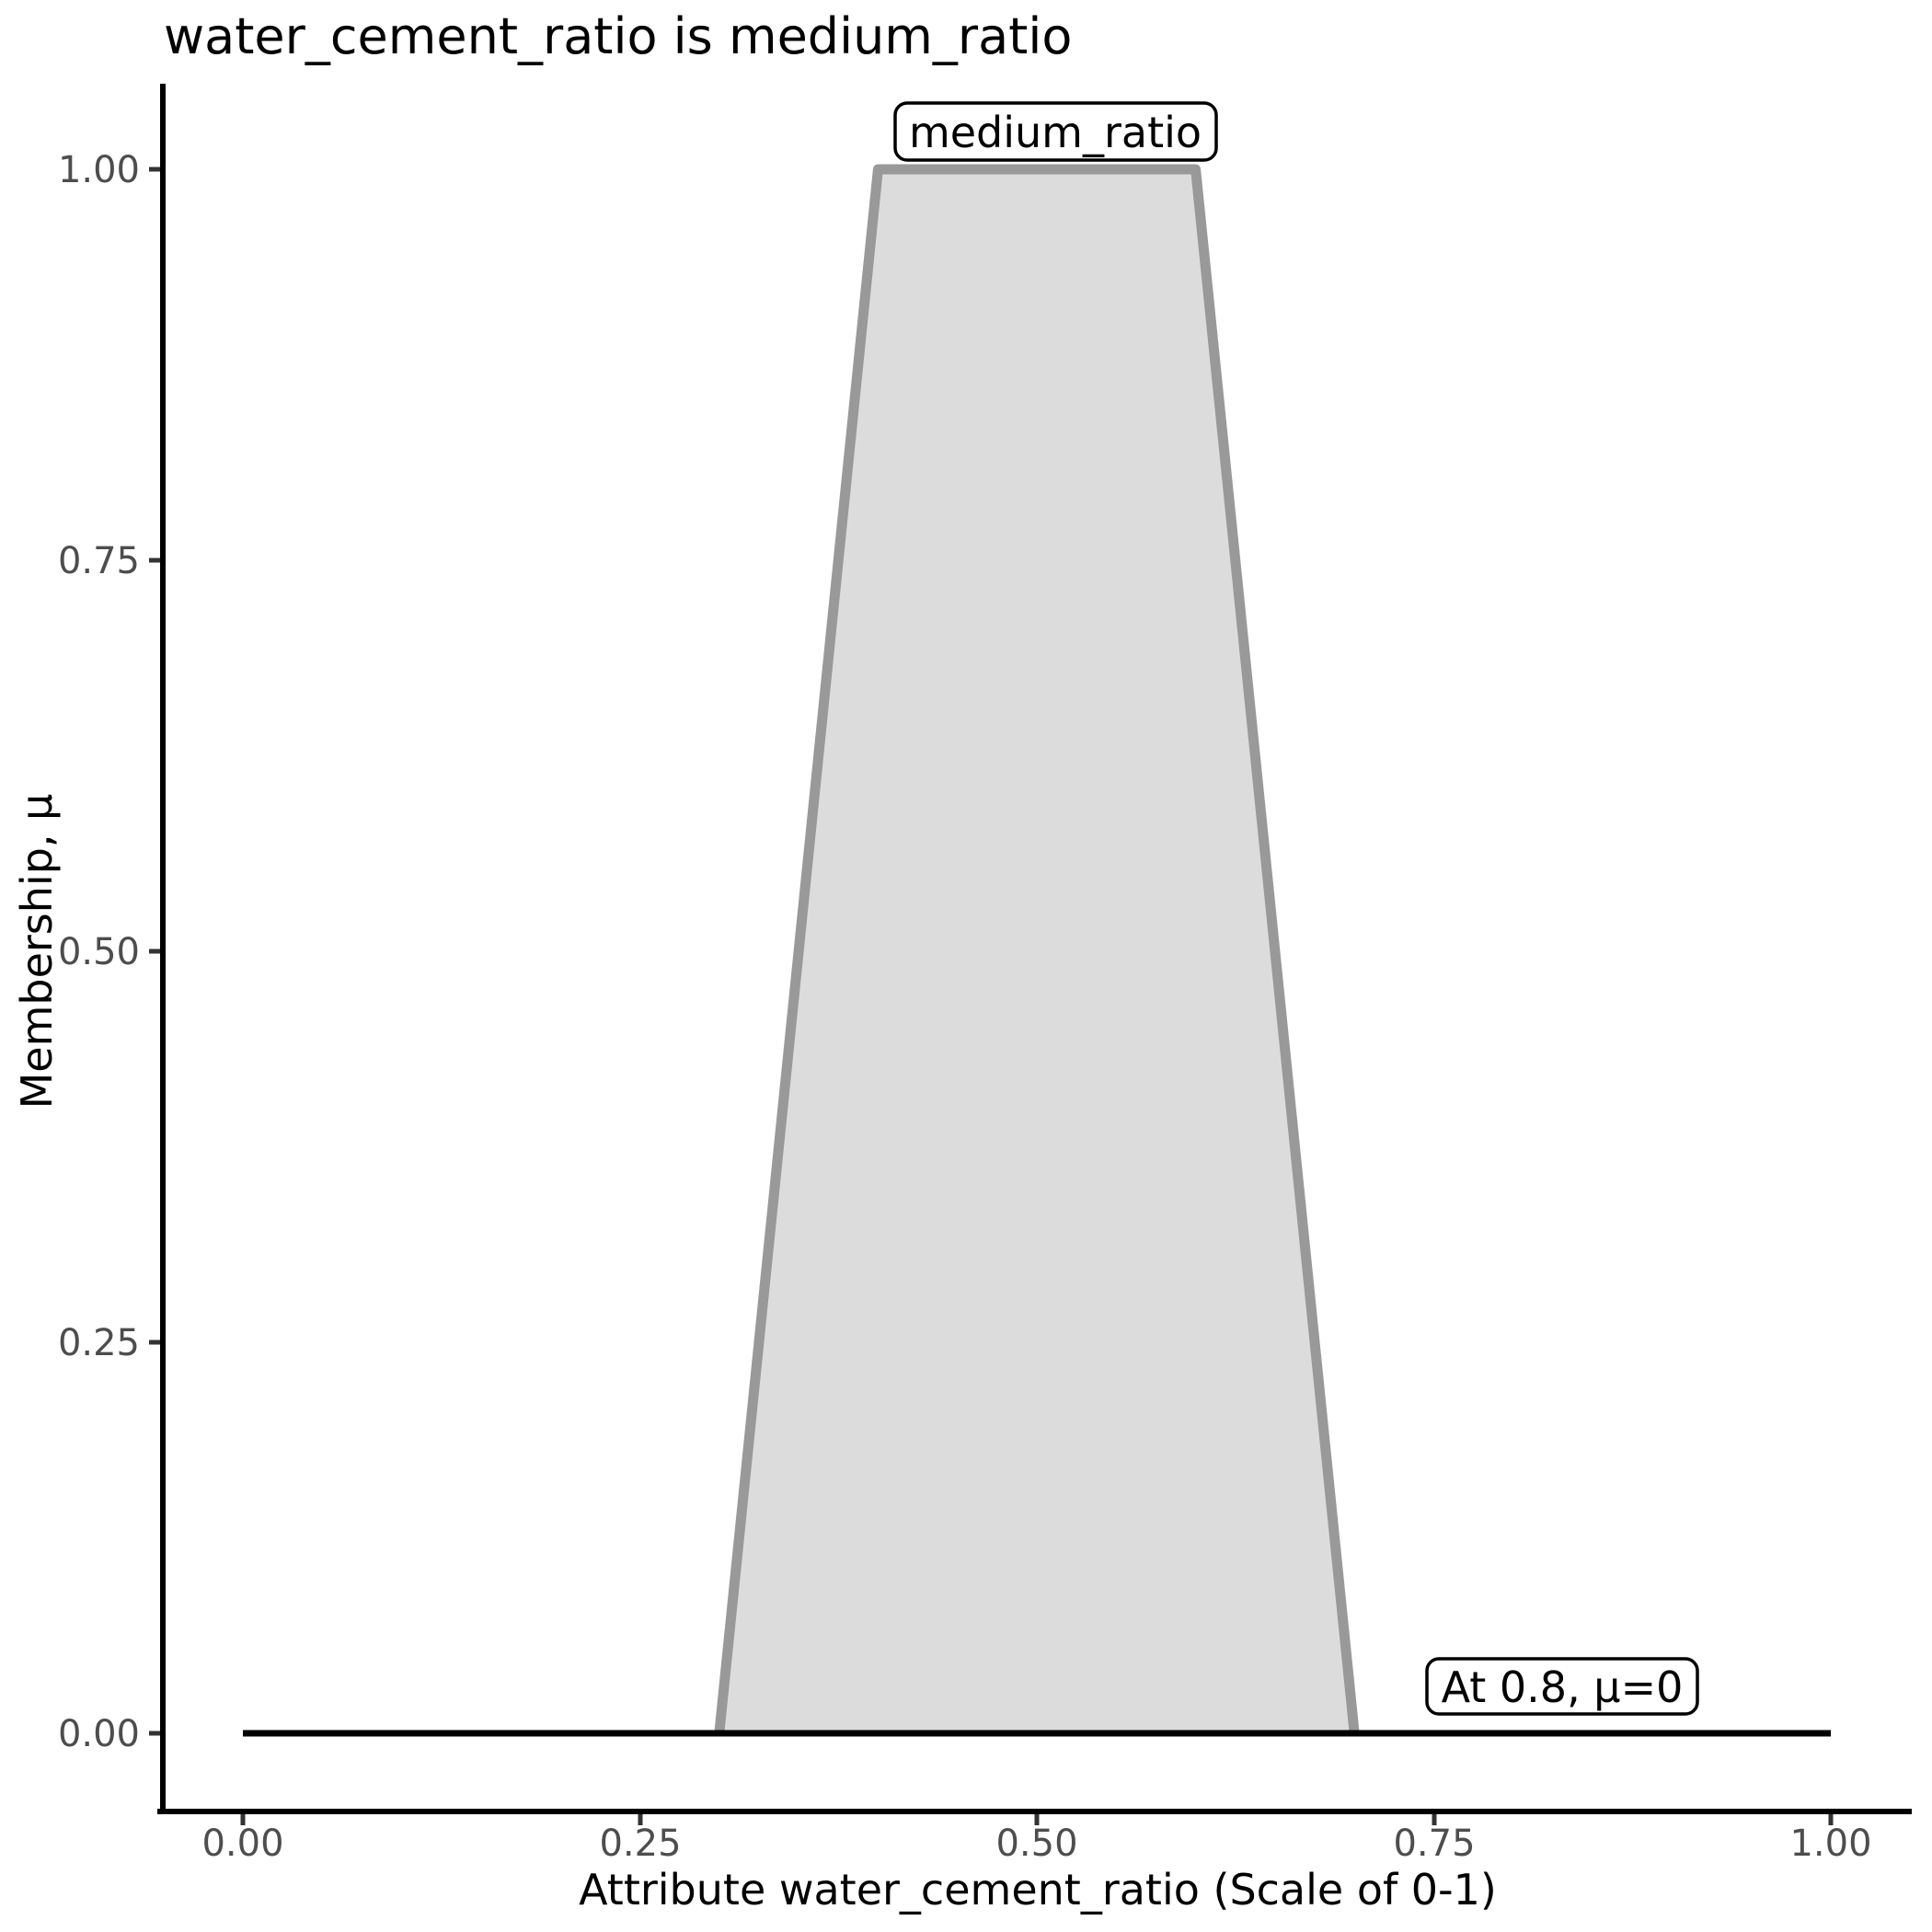 This screenshot has height=1932, width=1932. Describe the element at coordinates (99, 170) in the screenshot. I see `y-tick-label: 1.00` at that location.